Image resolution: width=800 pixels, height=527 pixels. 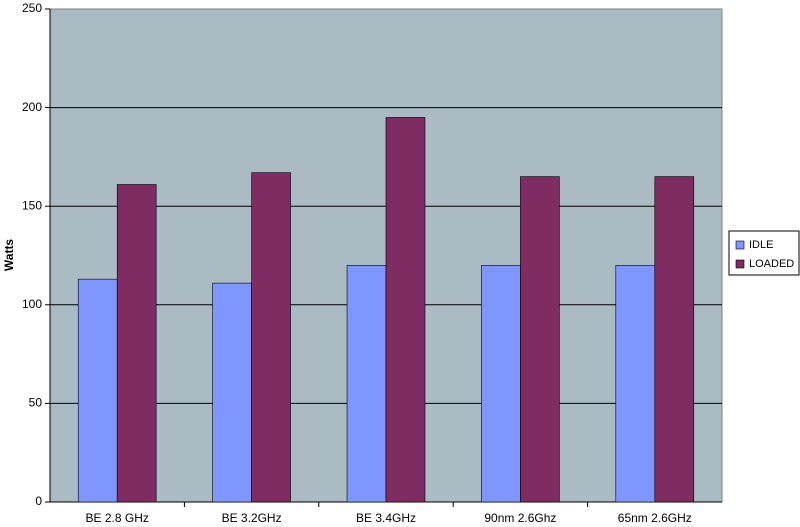 I want to click on y-tick-label: 250, so click(x=32, y=8).